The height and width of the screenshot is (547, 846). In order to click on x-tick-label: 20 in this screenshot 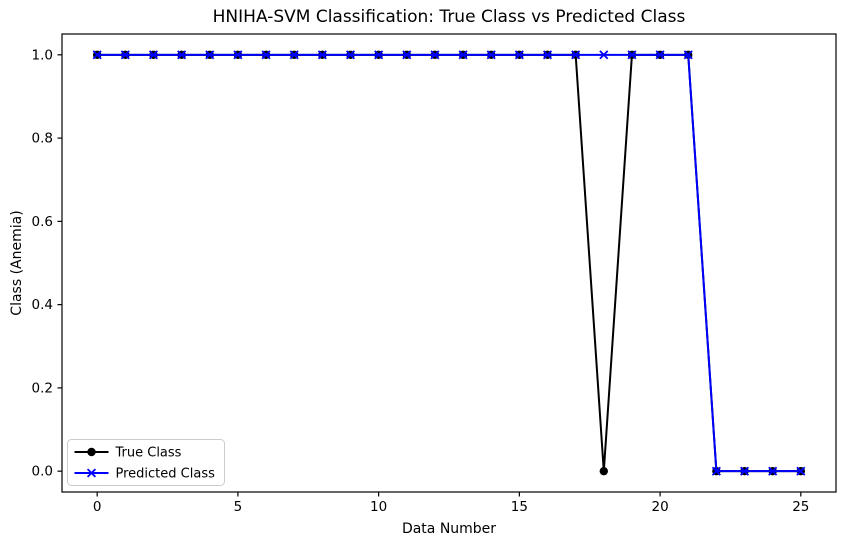, I will do `click(659, 507)`.